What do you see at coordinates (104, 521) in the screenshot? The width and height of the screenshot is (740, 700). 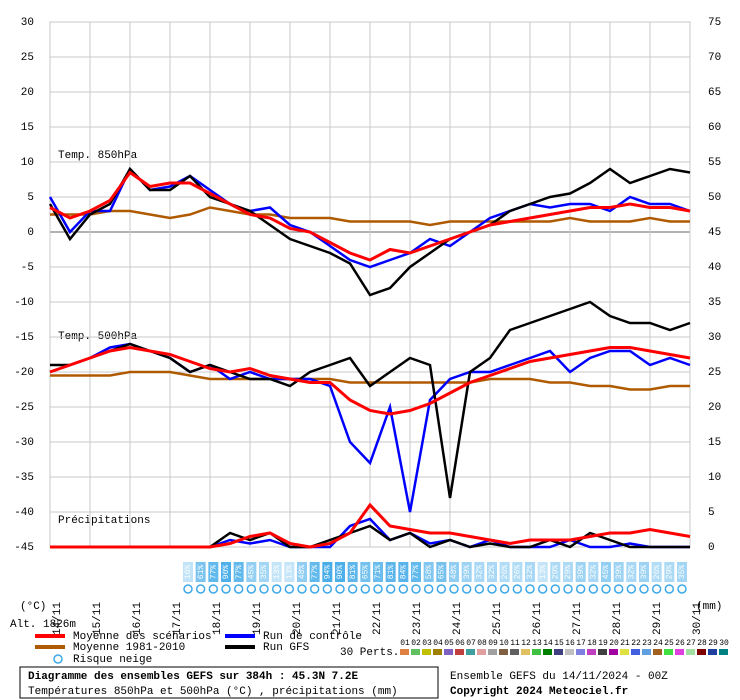 I see `annotation: Précipitations` at bounding box center [104, 521].